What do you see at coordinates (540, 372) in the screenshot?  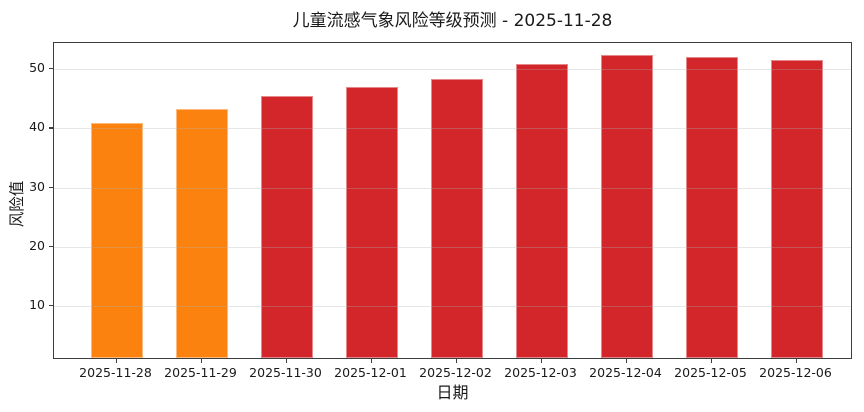 I see `x-tick-label-2025-12-03: 2025-12-03` at bounding box center [540, 372].